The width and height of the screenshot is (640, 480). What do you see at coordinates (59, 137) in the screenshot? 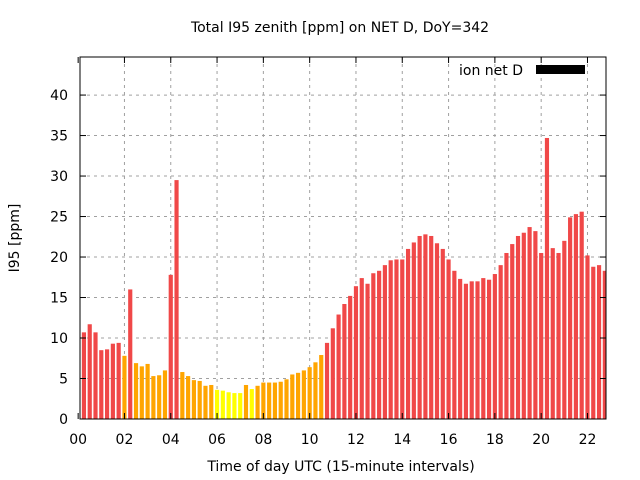
I see `y-tick-label: 35` at bounding box center [59, 137].